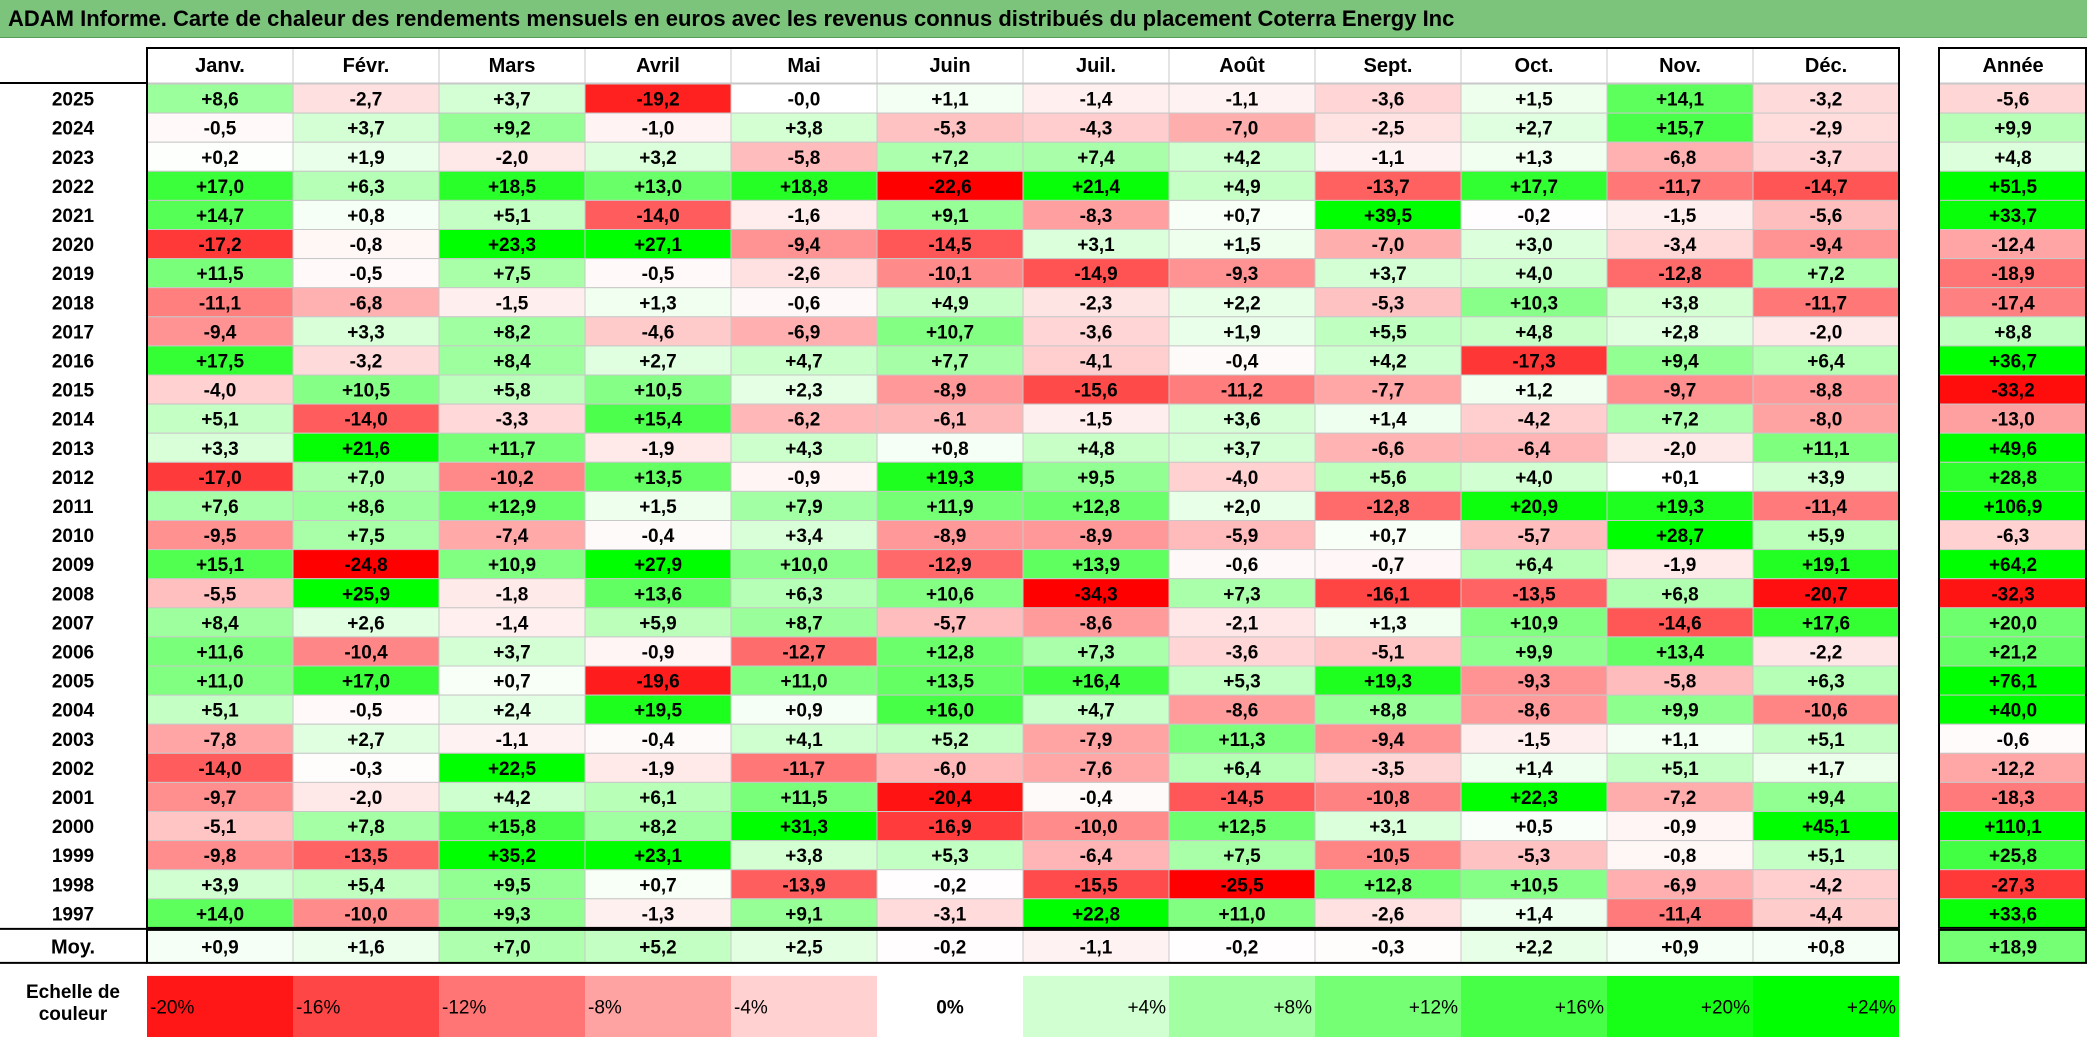 This screenshot has width=2087, height=1037. I want to click on annual-value: +64,2, so click(2013, 565).